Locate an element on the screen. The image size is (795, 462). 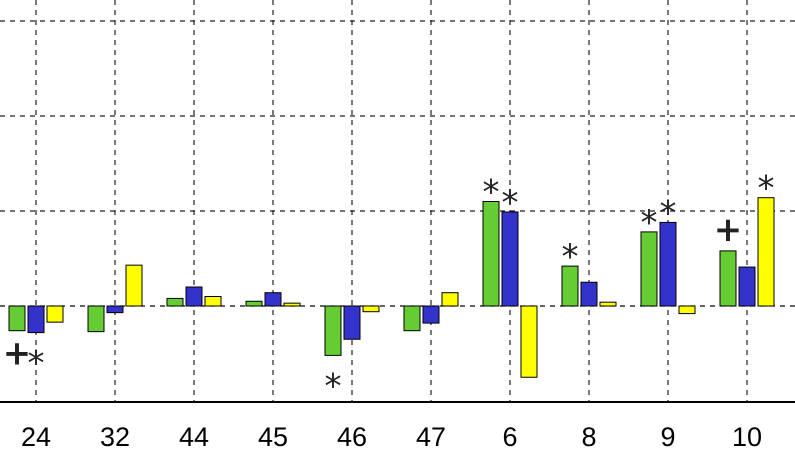
x-tick-label-8: 8 is located at coordinates (588, 437).